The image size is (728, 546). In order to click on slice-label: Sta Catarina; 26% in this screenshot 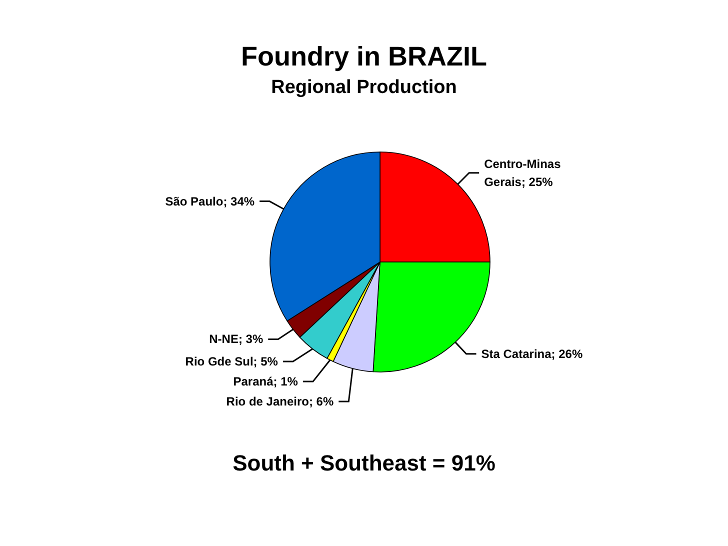, I will do `click(532, 353)`.